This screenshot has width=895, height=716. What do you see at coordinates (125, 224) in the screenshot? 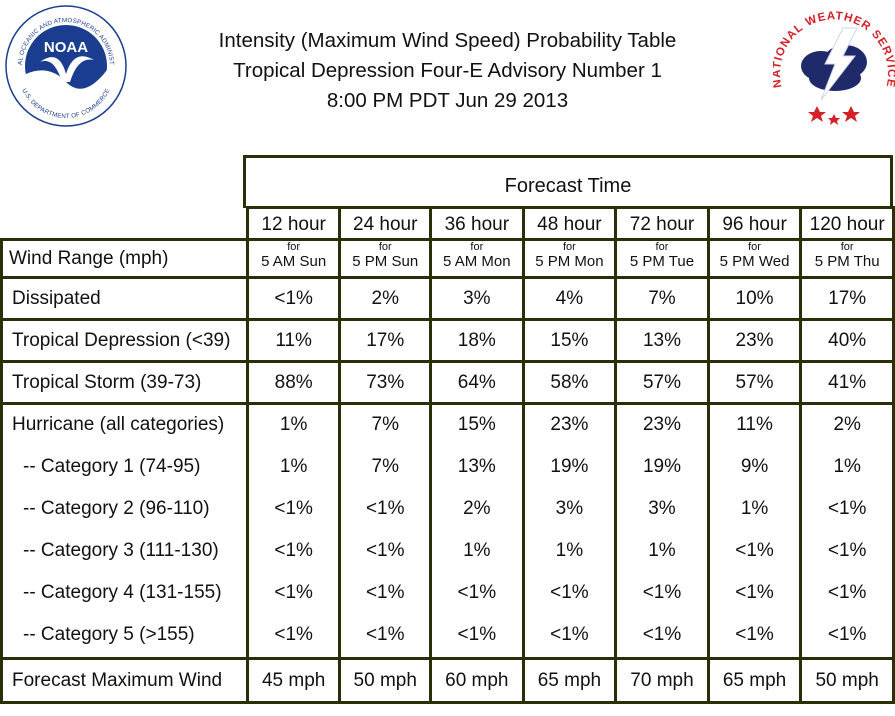
I see `header-blank` at bounding box center [125, 224].